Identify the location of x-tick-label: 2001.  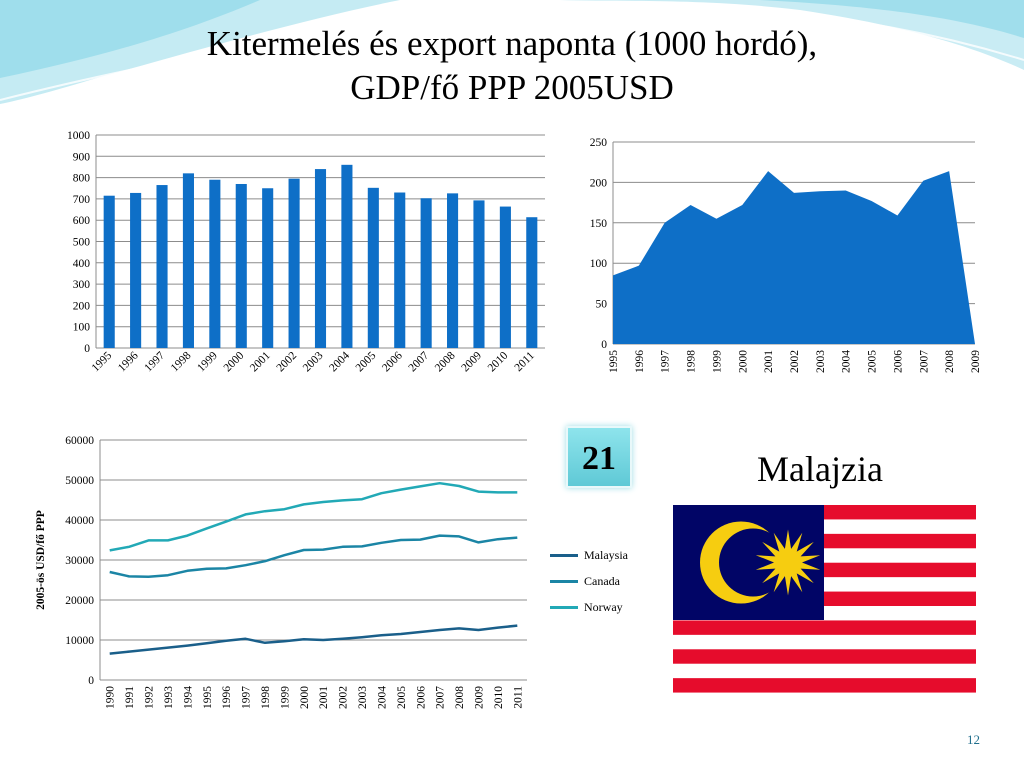
(260, 361).